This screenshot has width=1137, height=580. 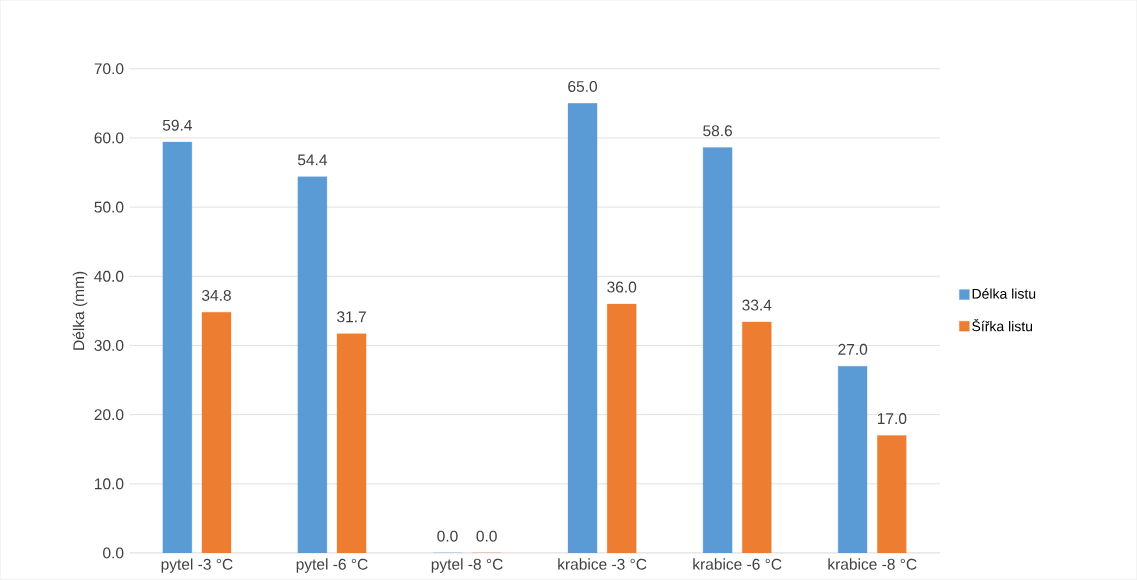 What do you see at coordinates (216, 296) in the screenshot?
I see `data-label: 34.8` at bounding box center [216, 296].